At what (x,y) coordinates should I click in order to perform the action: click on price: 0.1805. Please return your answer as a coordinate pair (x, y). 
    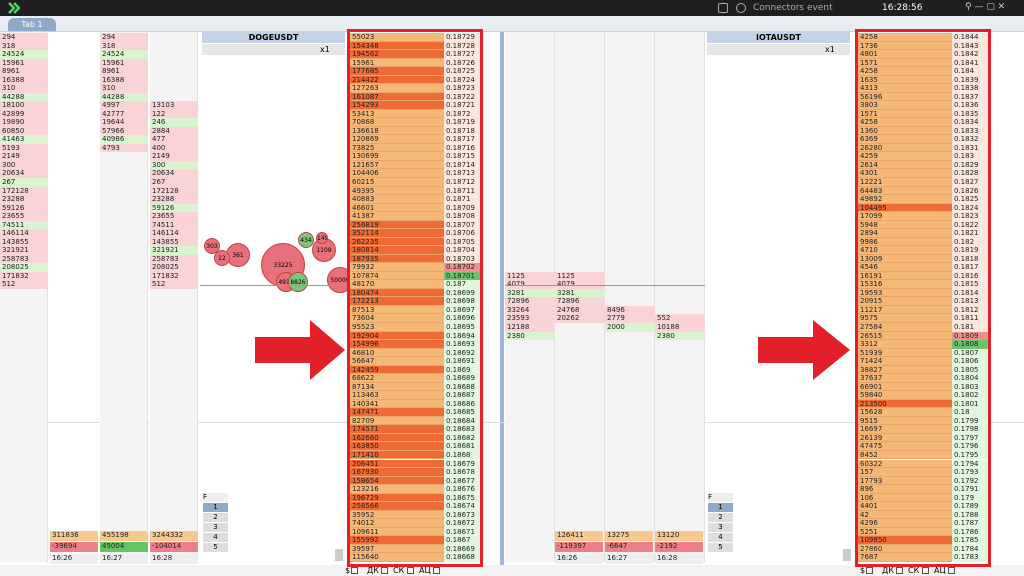
    Looking at the image, I should click on (970, 370).